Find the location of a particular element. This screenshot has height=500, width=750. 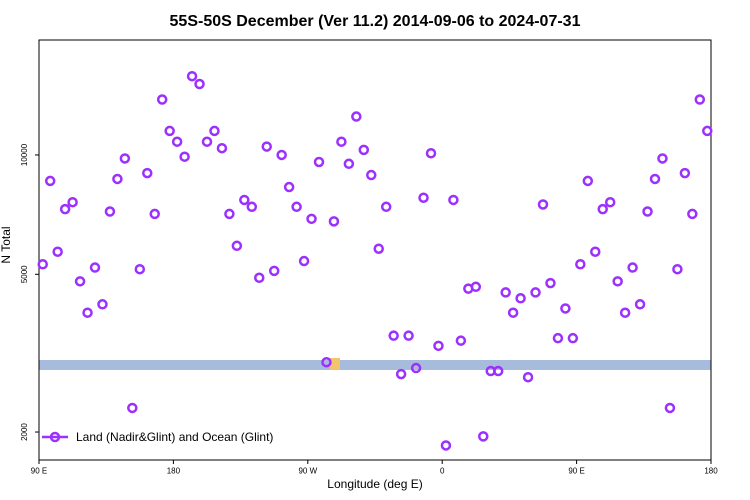

legend-label: Land (Nadir&Glint) and Ocean (Glint) is located at coordinates (174, 437).